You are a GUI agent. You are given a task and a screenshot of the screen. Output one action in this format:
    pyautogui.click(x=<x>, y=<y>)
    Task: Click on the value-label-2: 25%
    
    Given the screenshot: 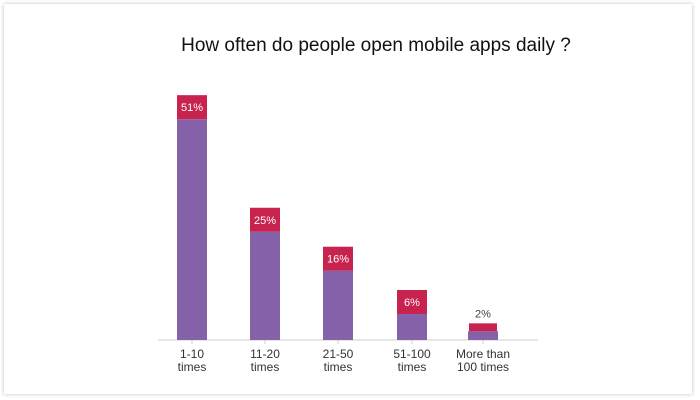 What is the action you would take?
    pyautogui.click(x=265, y=221)
    